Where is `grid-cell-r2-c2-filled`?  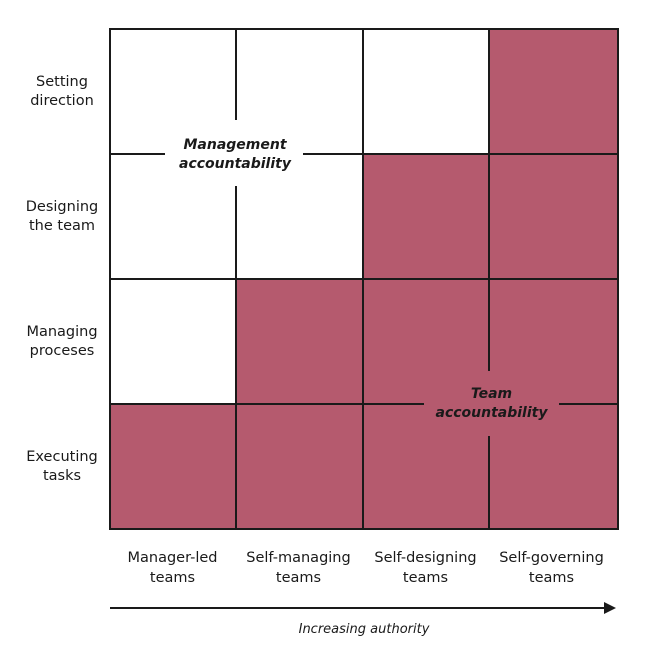 grid-cell-r2-c2-filled is located at coordinates (426, 341).